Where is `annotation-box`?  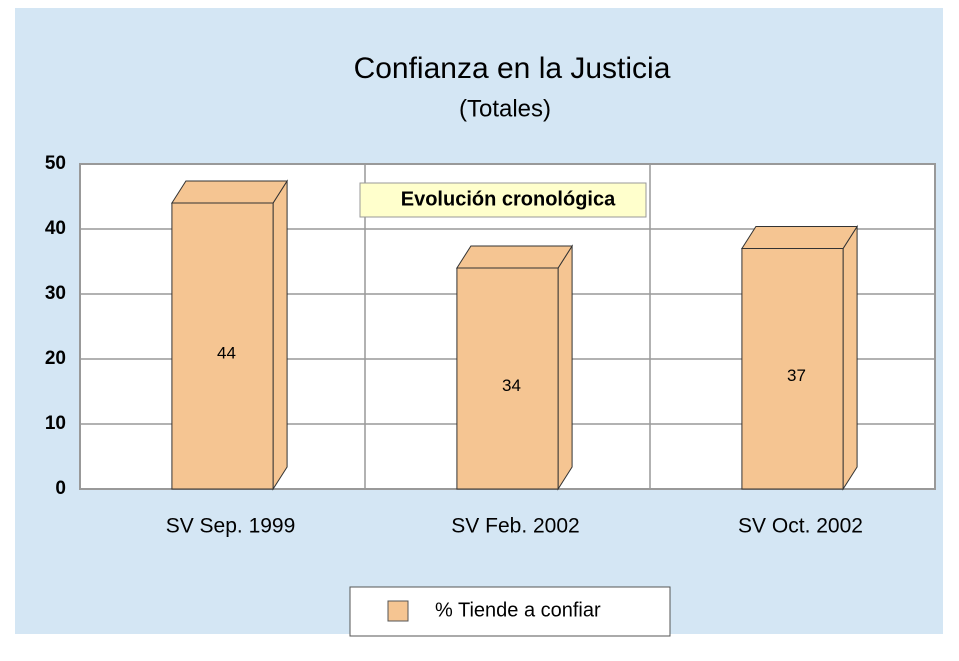
annotation-box is located at coordinates (503, 200).